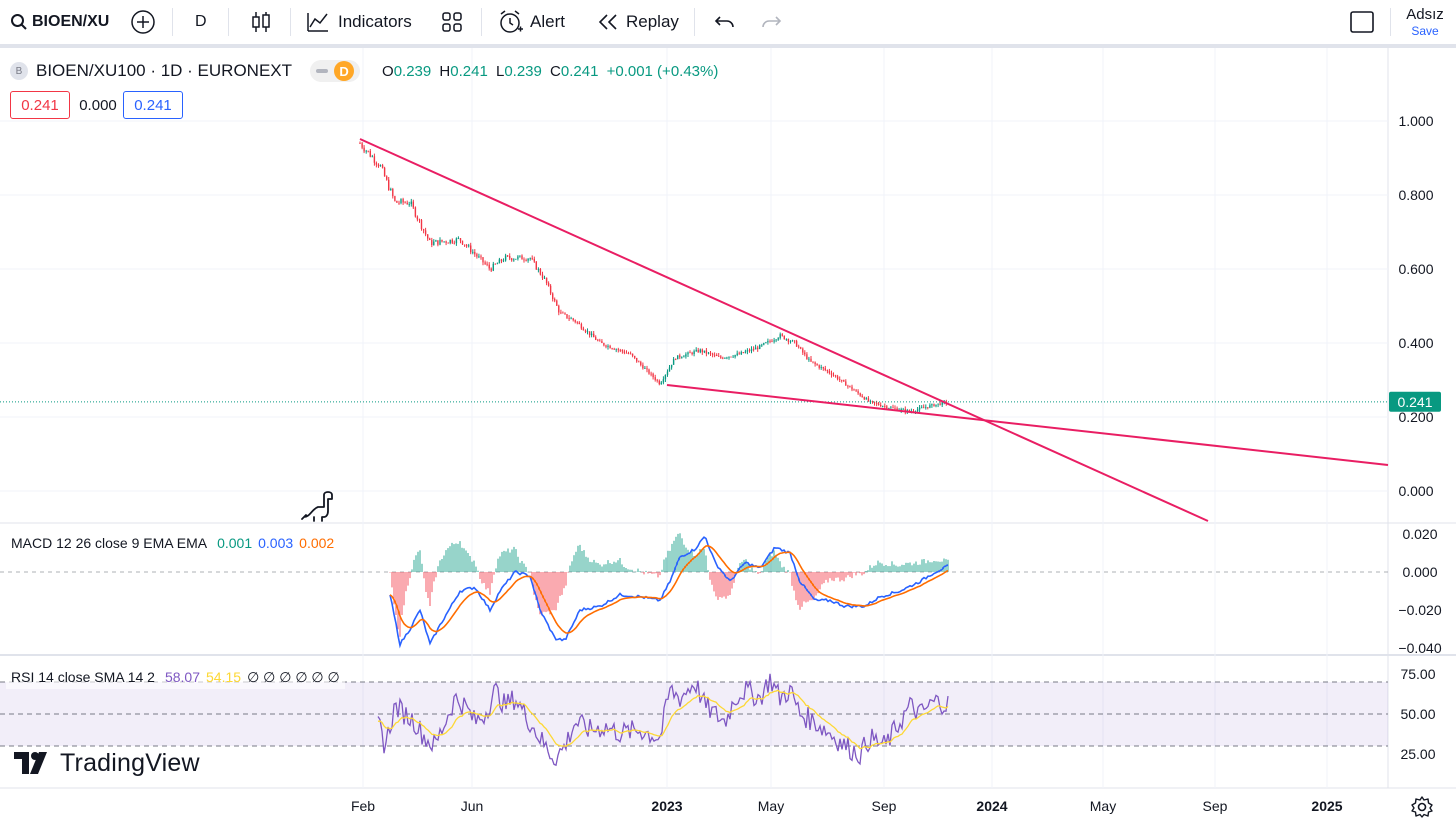  I want to click on compare-button, so click(143, 22).